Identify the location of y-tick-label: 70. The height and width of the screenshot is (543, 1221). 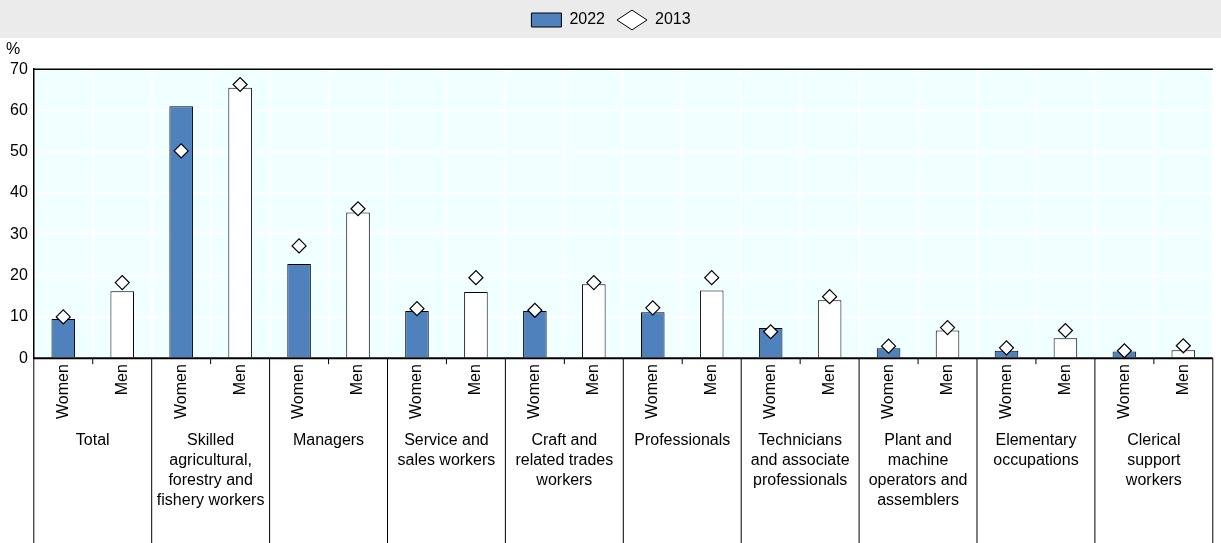
(19, 68).